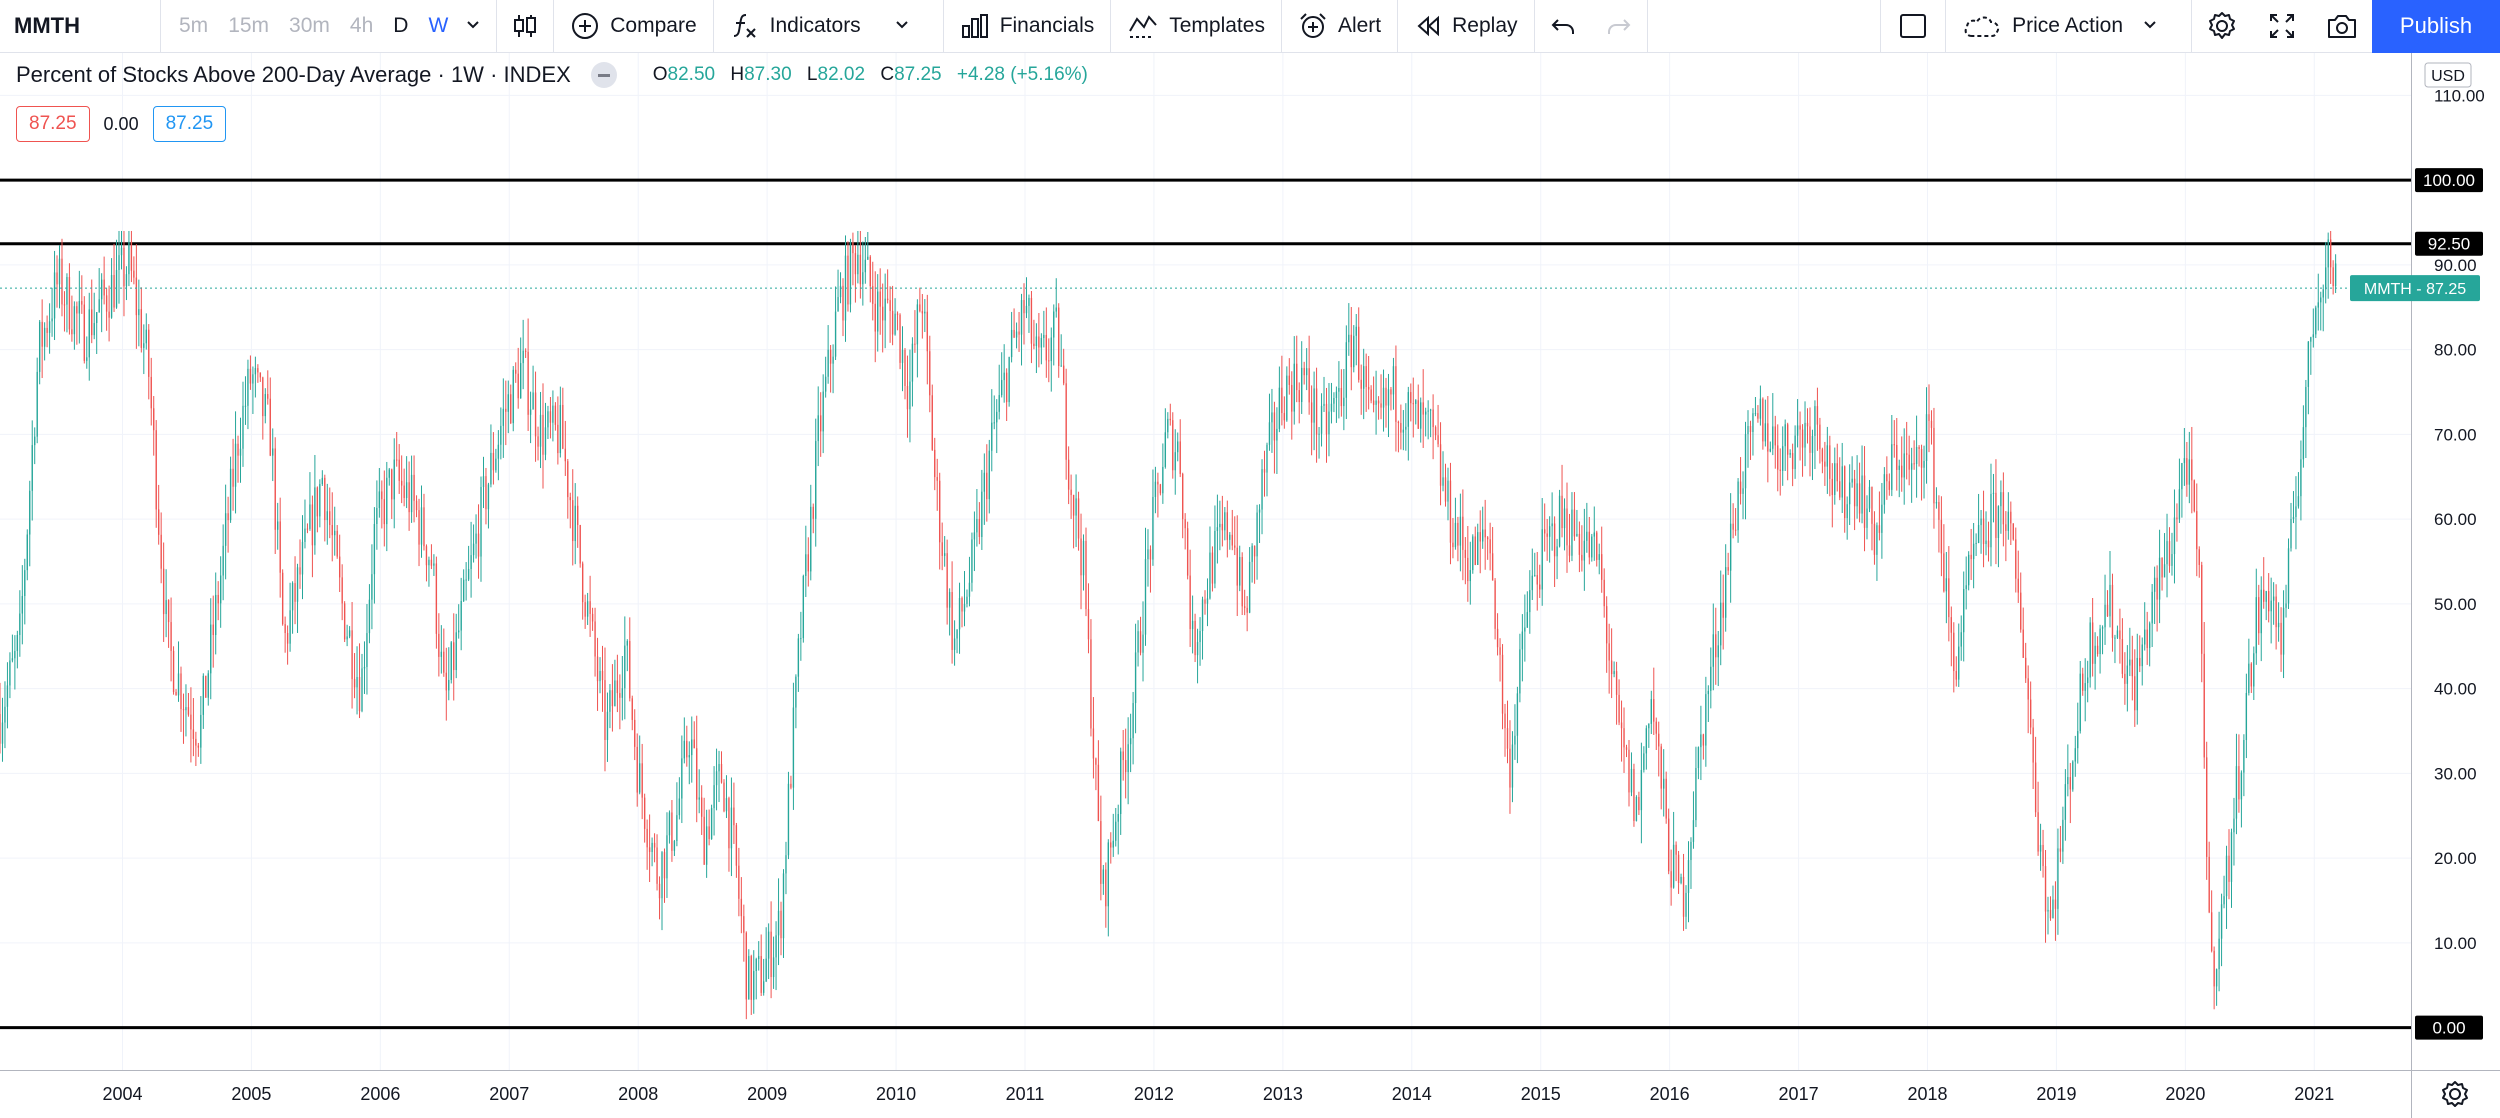 Image resolution: width=2500 pixels, height=1118 pixels. I want to click on alert-button: Alert, so click(1339, 26).